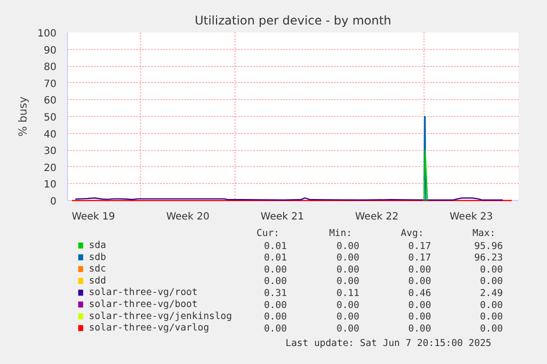 This screenshot has width=547, height=364. What do you see at coordinates (340, 233) in the screenshot?
I see `text: Min:` at bounding box center [340, 233].